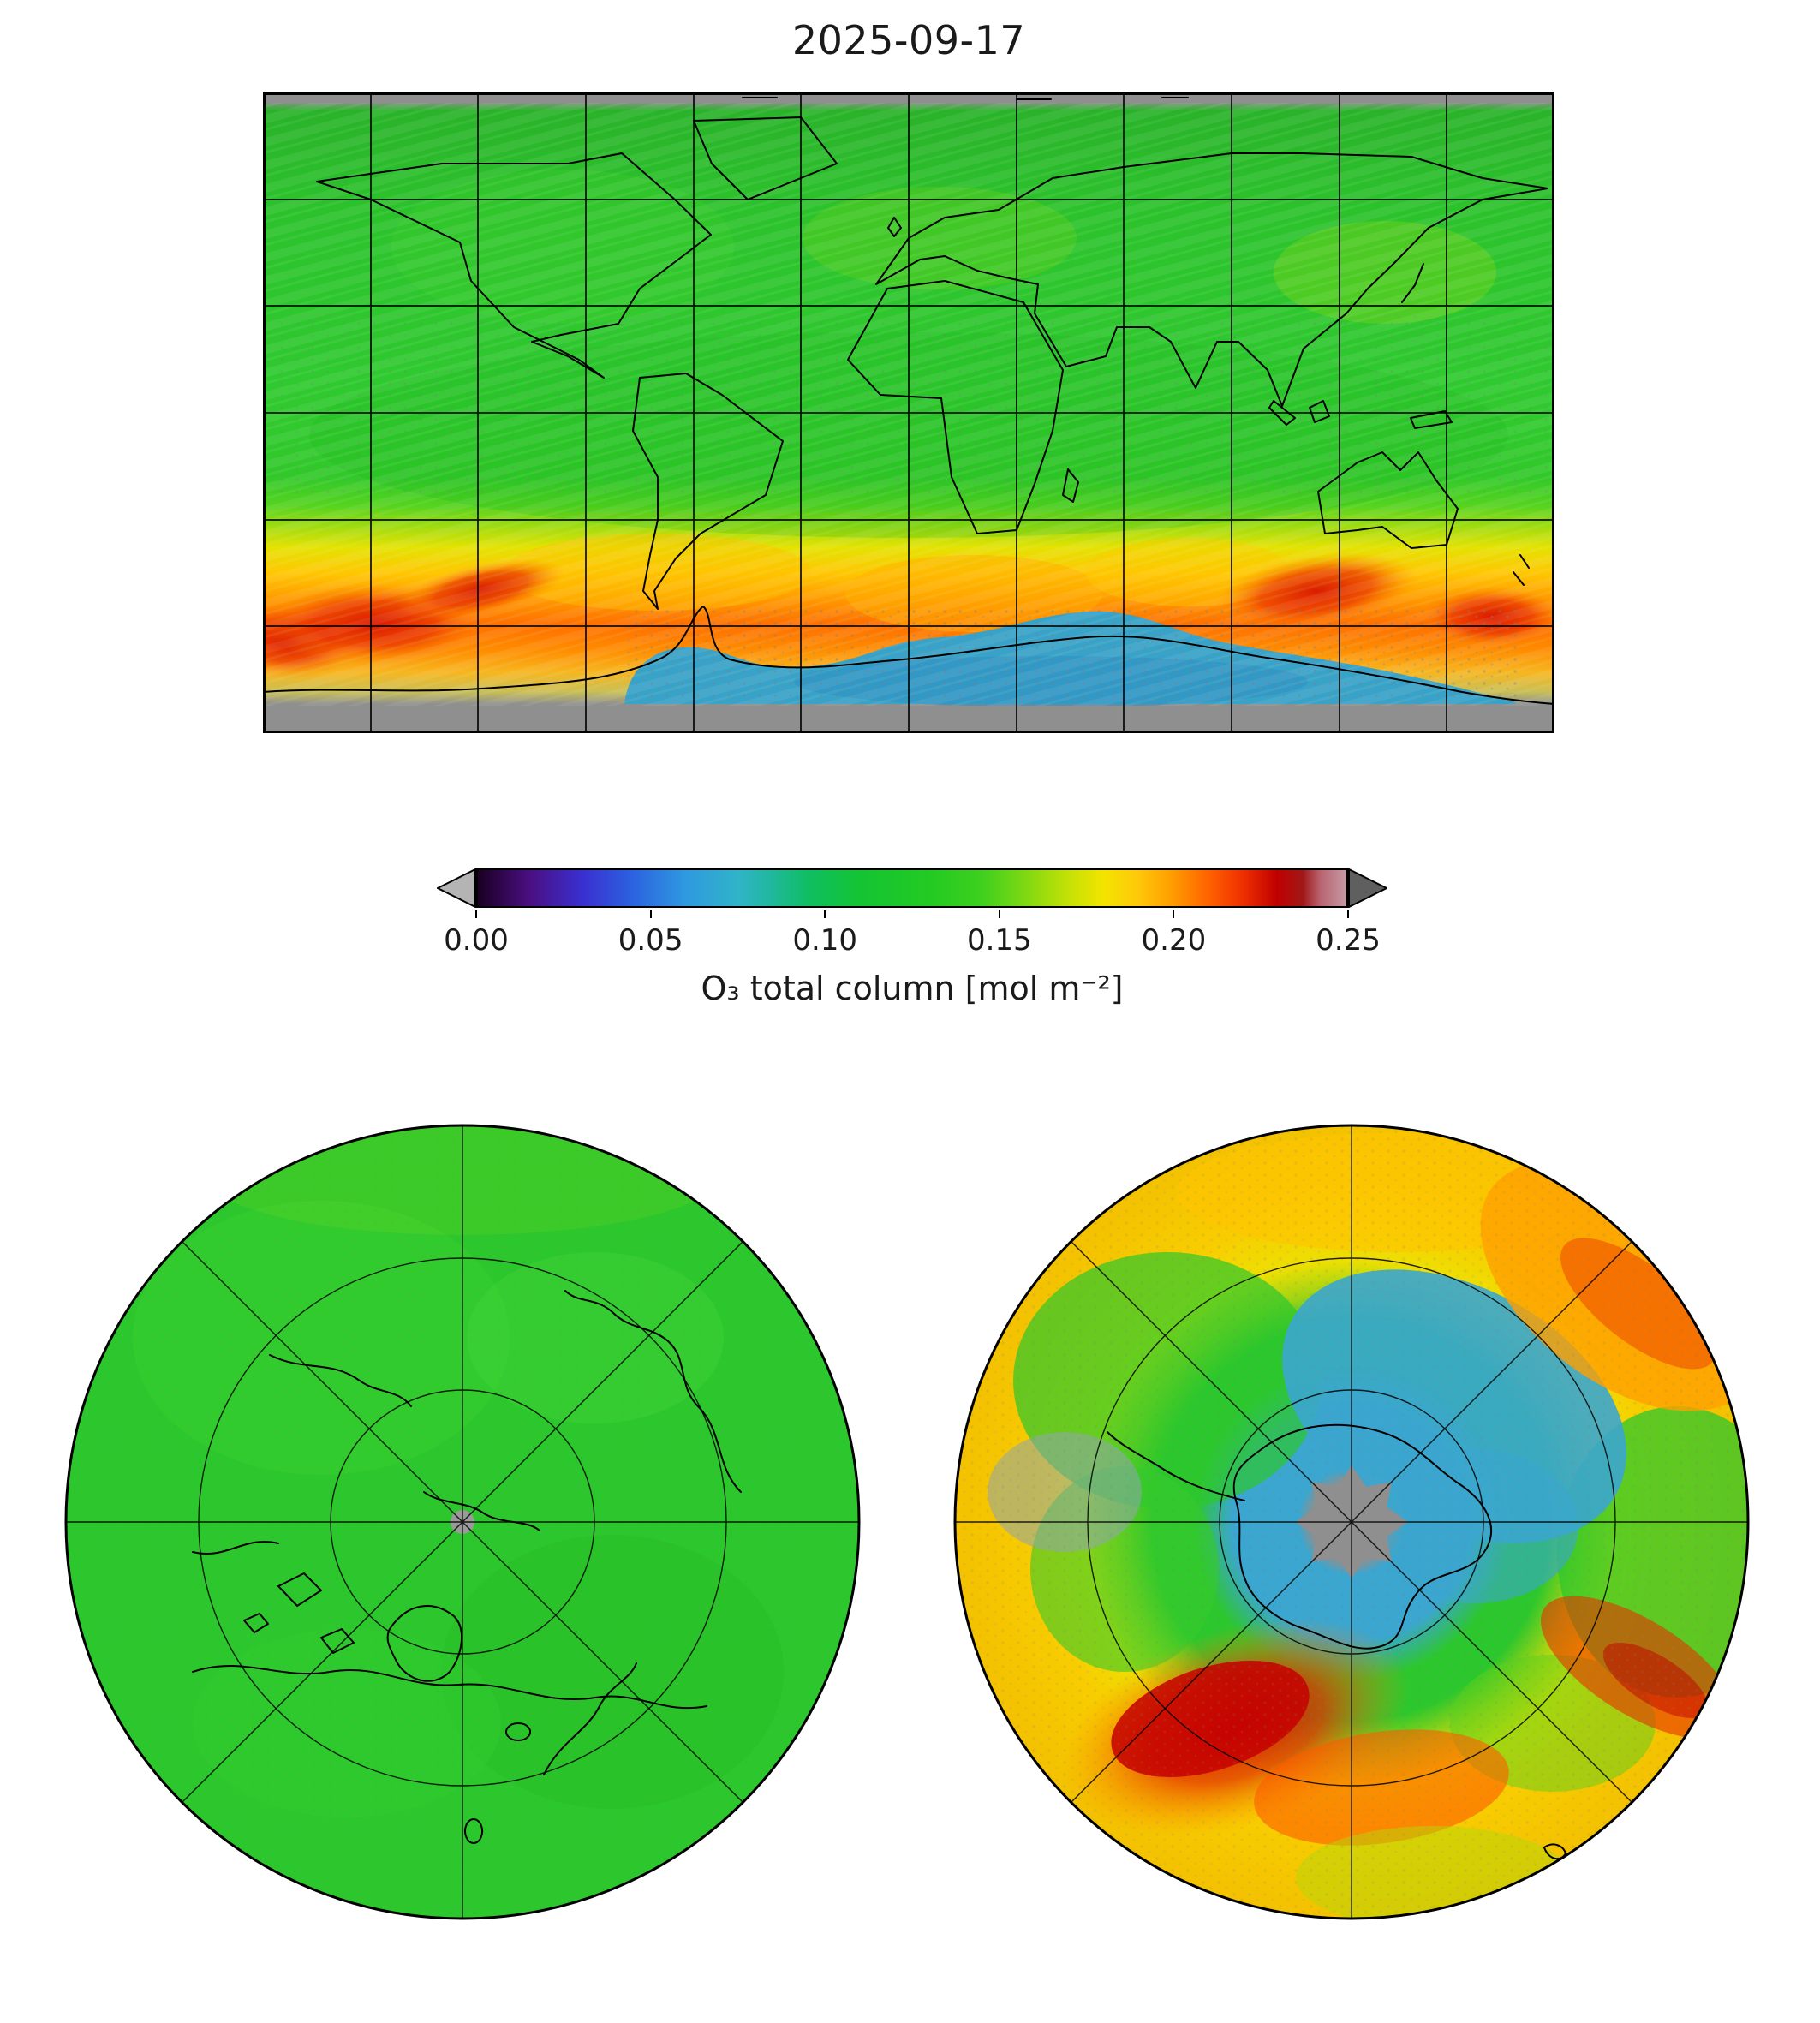 The image size is (1820, 2023). I want to click on colorbar-under-arrow-shape, so click(456, 888).